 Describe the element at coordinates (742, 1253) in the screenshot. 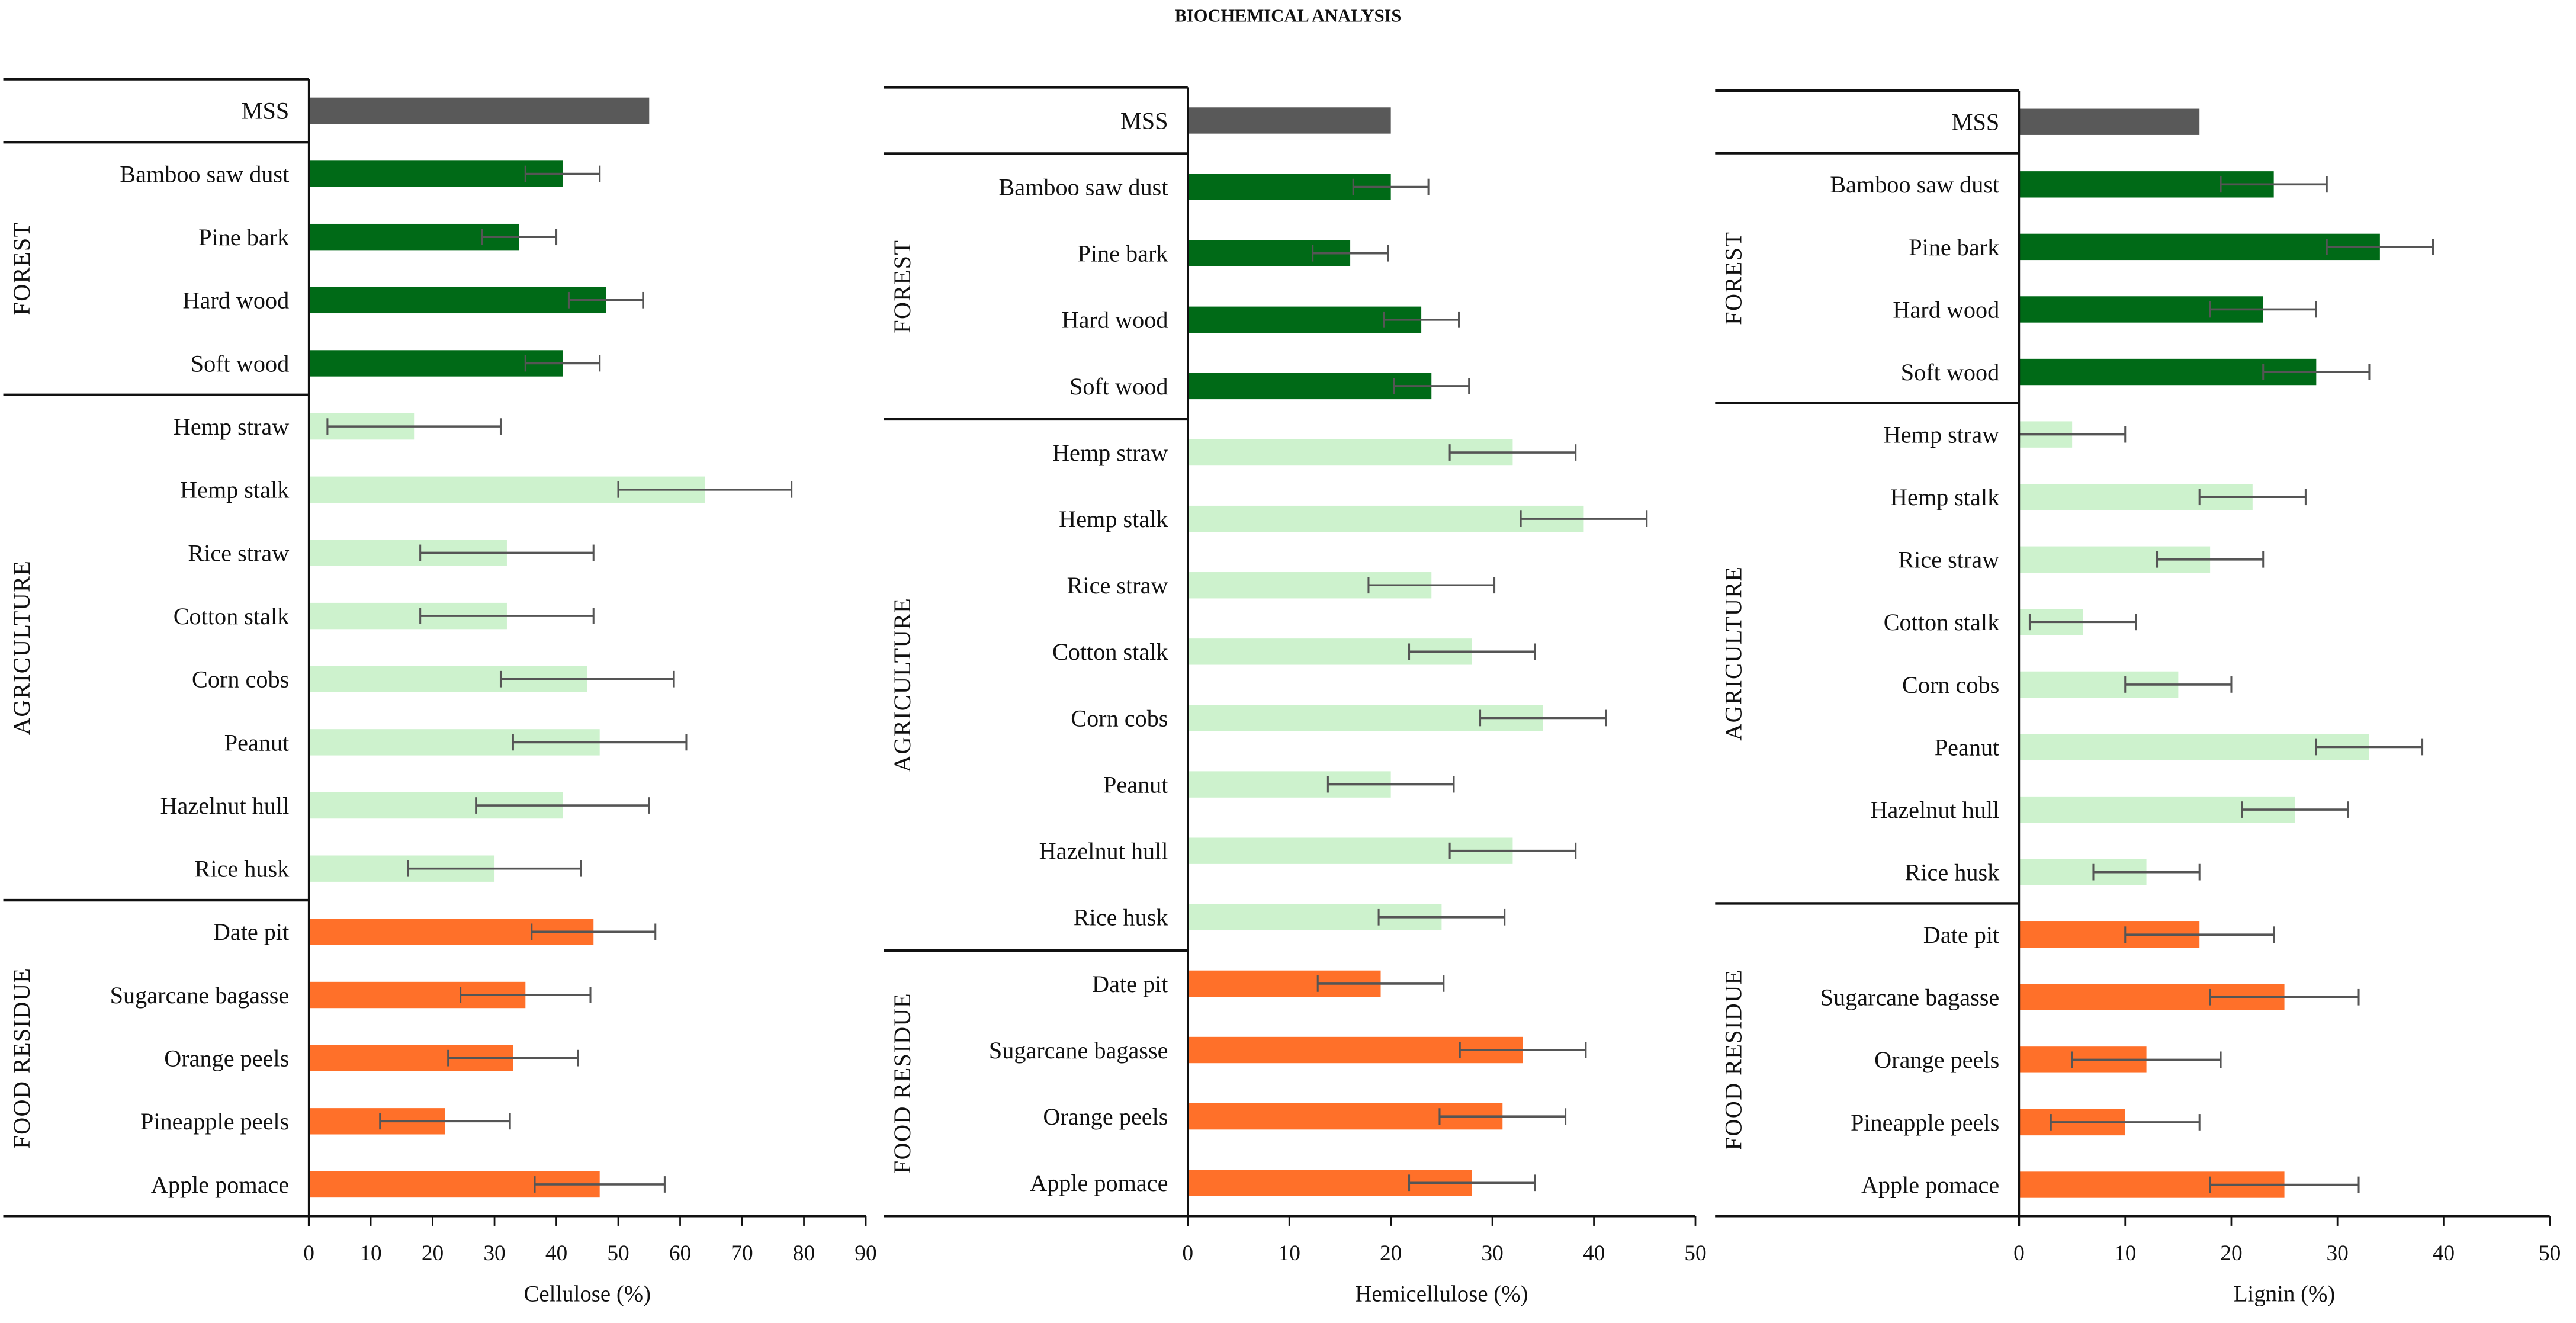

I see `x-tick-label: 70` at that location.